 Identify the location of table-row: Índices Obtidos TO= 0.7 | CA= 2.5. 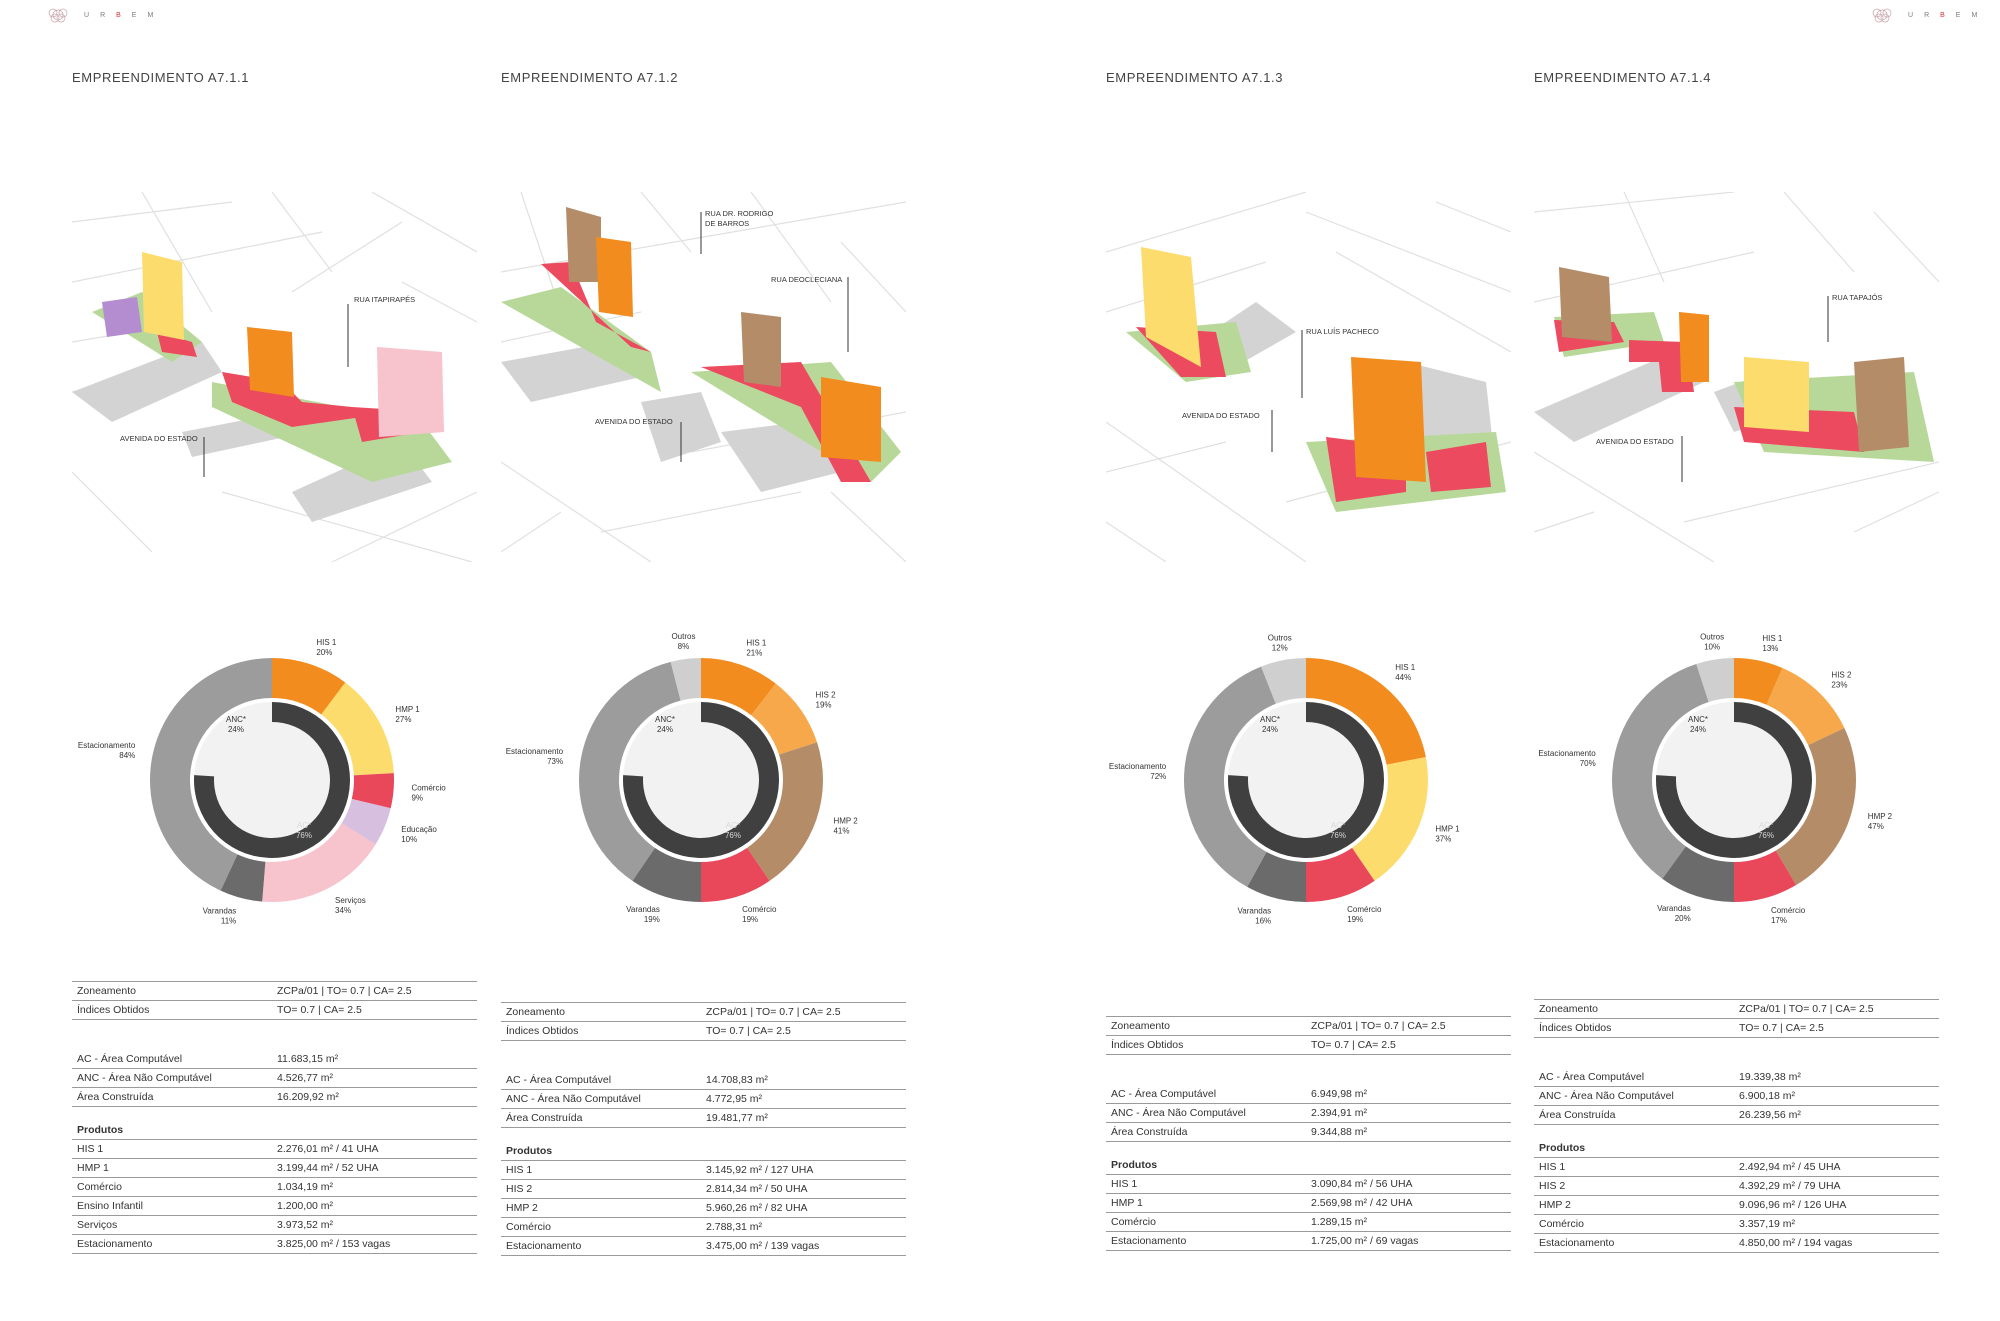
(703, 1031).